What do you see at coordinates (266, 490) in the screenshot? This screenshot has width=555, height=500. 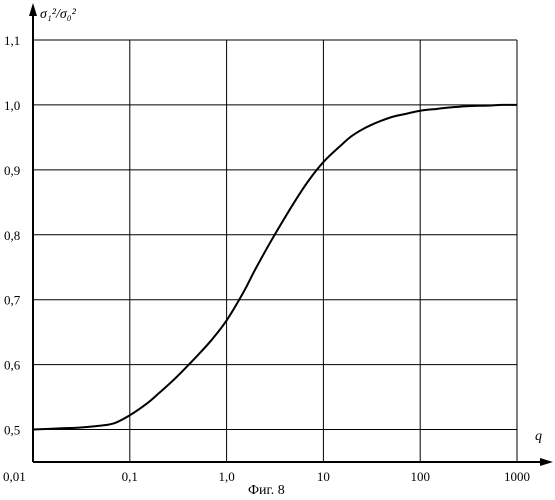 I see `figure-caption: Фиг. 8` at bounding box center [266, 490].